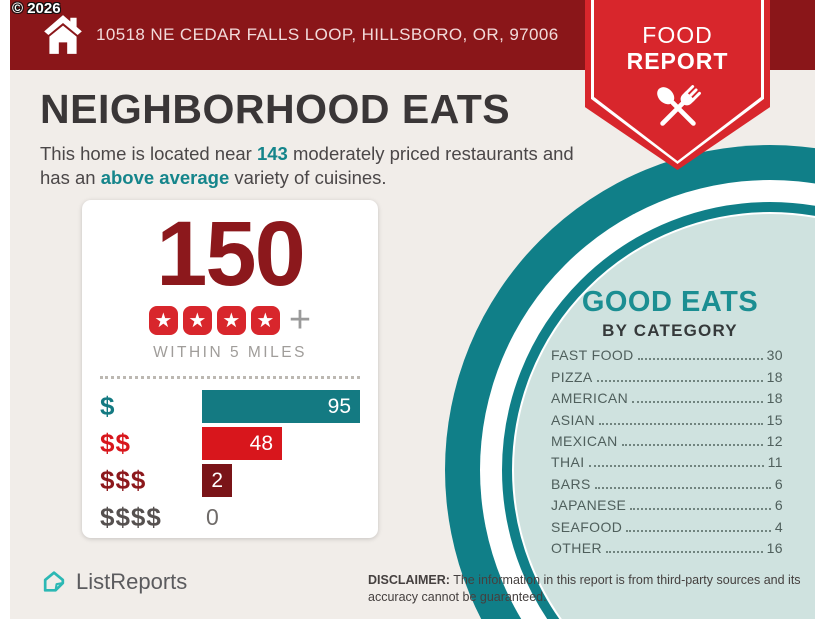 The image size is (825, 619). Describe the element at coordinates (775, 462) in the screenshot. I see `category-count: 11` at that location.